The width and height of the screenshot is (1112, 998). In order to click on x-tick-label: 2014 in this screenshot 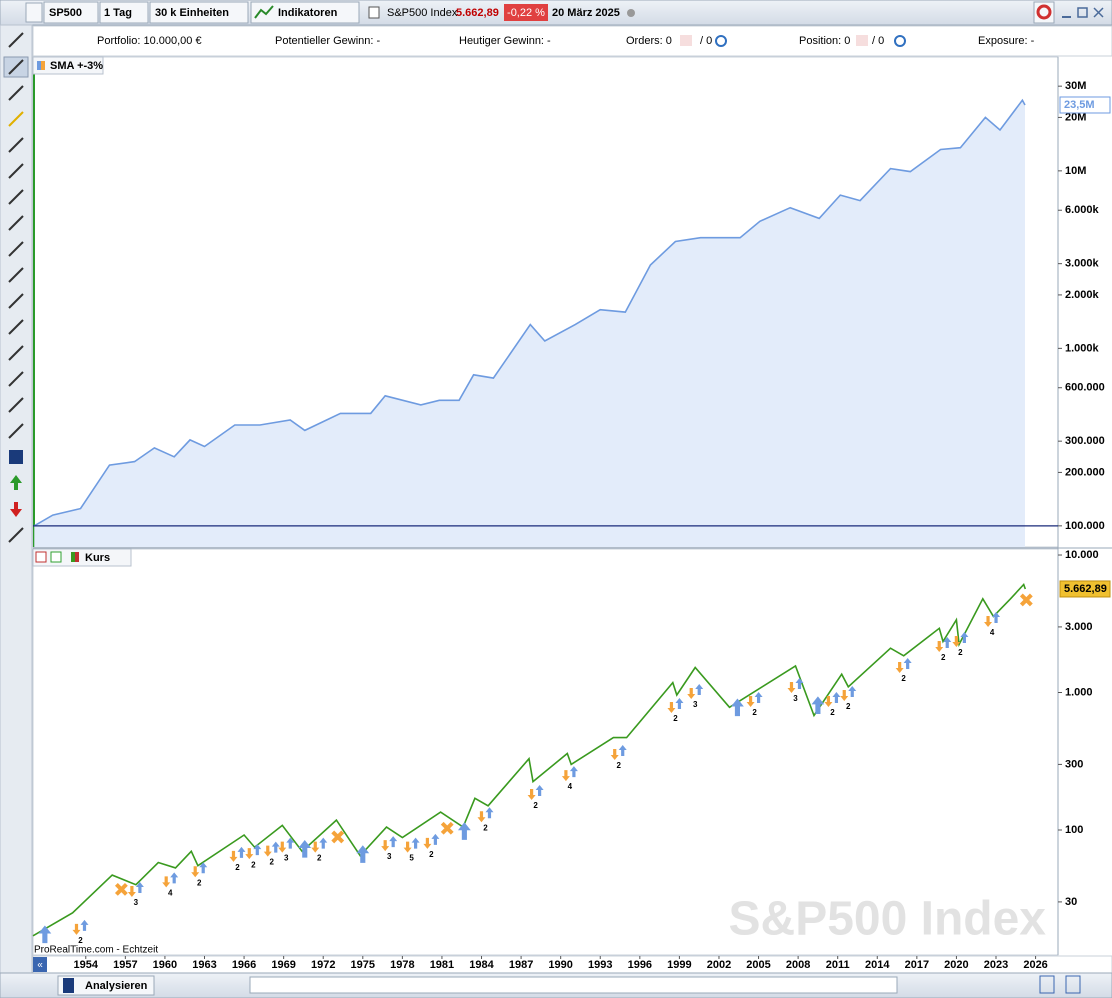, I will do `click(877, 965)`.